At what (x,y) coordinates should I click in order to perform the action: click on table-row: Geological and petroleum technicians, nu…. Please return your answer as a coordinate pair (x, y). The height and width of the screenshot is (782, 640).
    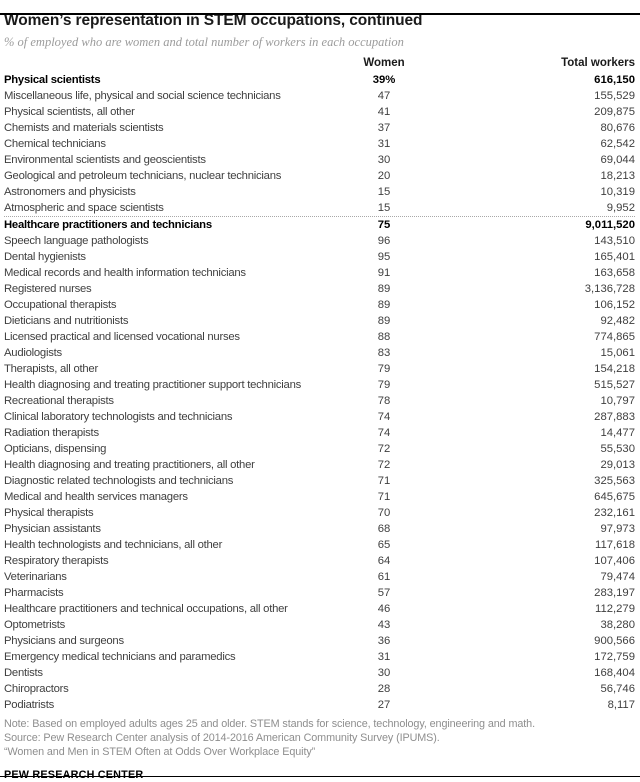
    Looking at the image, I should click on (319, 176).